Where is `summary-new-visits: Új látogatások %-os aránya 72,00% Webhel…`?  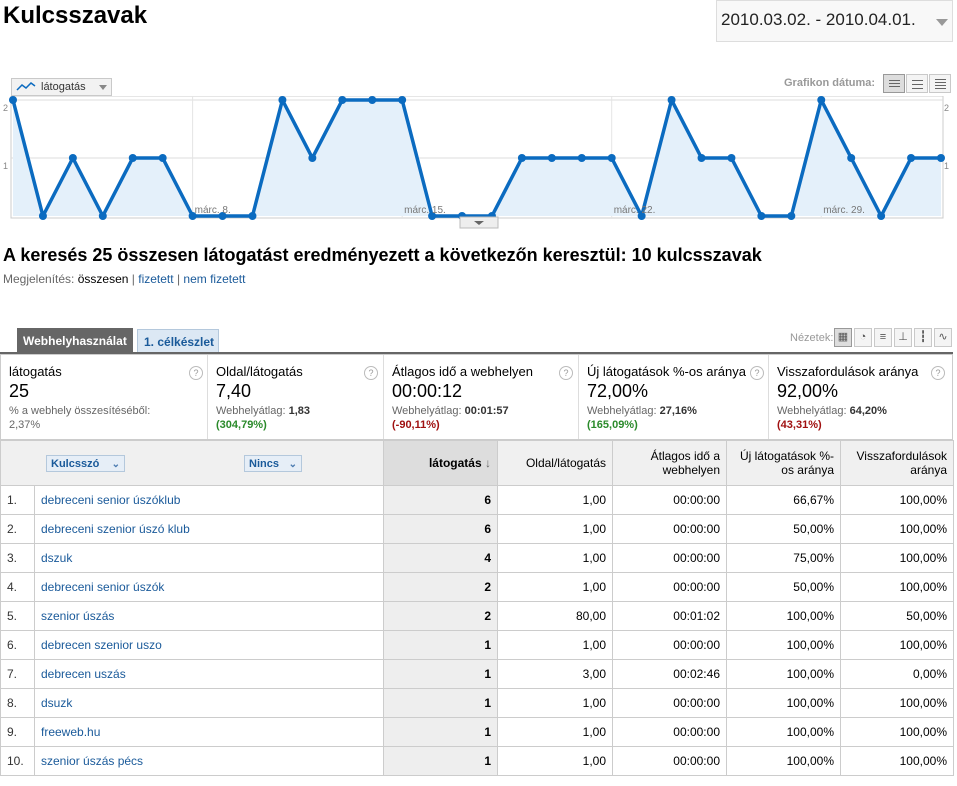 summary-new-visits: Új látogatások %-os aránya 72,00% Webhel… is located at coordinates (674, 397).